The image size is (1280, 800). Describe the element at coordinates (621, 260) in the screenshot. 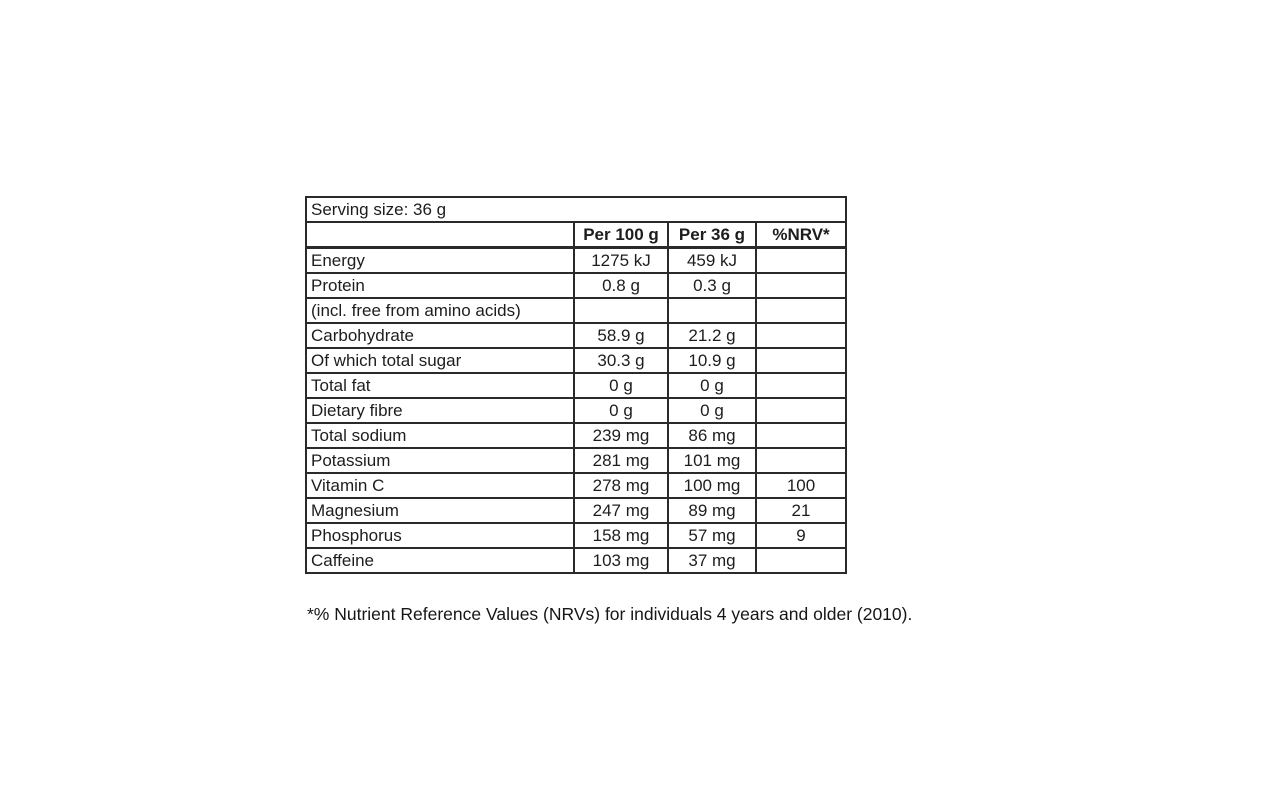

I see `per100-value: 1275 kJ` at that location.